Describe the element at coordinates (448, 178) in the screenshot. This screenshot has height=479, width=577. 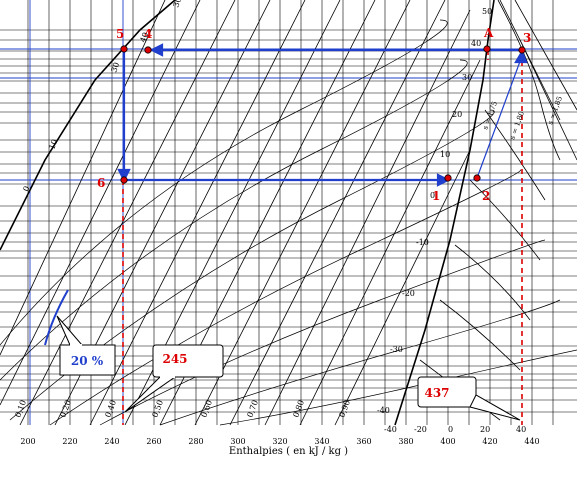
I see `point-1-marker` at that location.